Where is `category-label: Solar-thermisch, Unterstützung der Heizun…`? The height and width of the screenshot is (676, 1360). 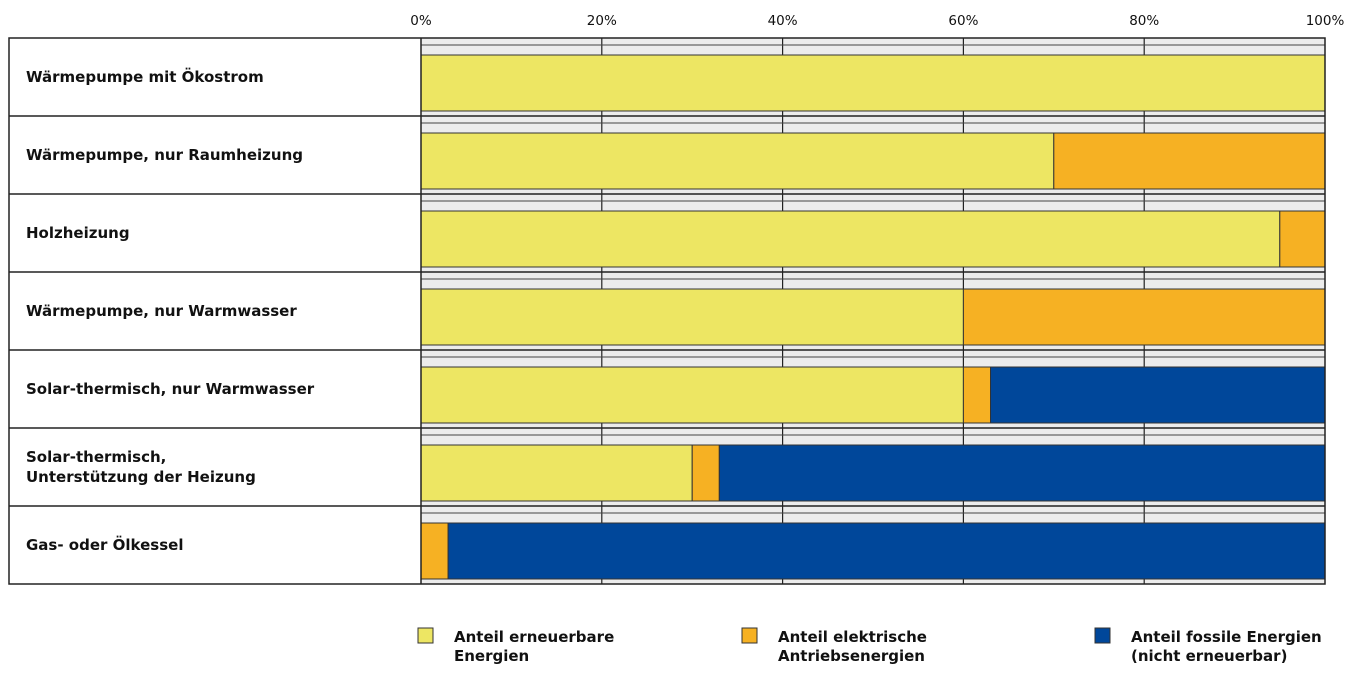 category-label: Solar-thermisch, Unterstützung der Heizun… is located at coordinates (141, 467).